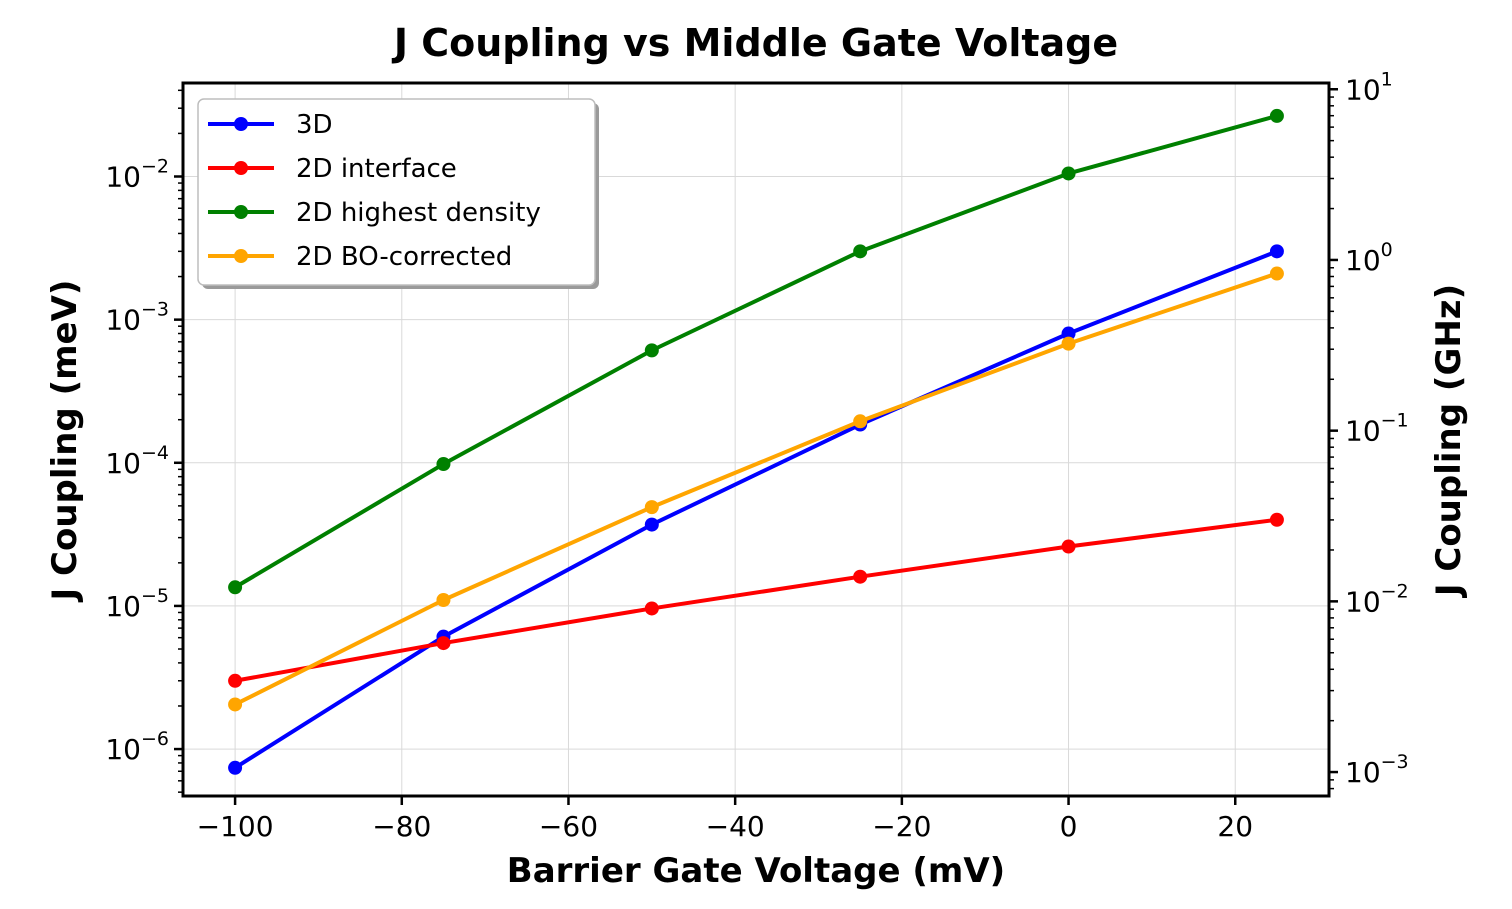 The image size is (1512, 909). Describe the element at coordinates (137, 318) in the screenshot. I see `y-tick-label: 10⁻³` at that location.